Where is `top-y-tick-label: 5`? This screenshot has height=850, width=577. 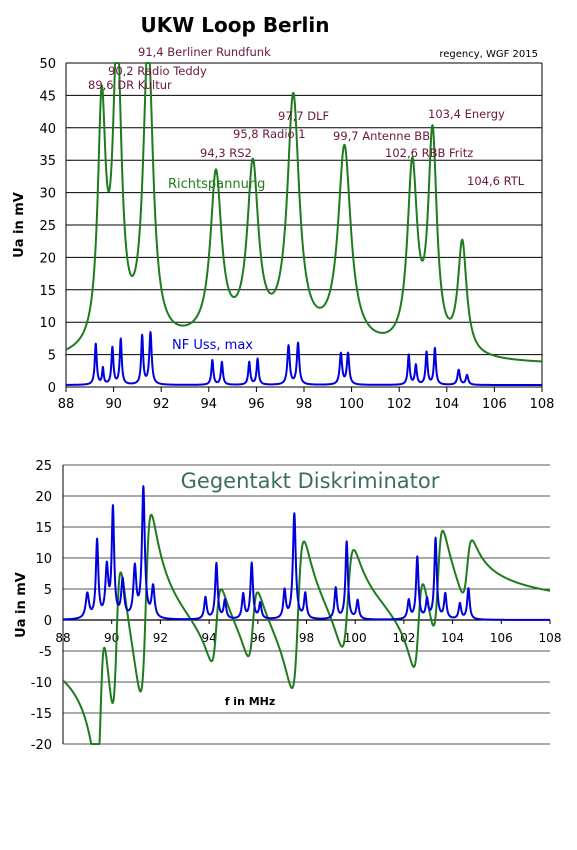 top-y-tick-label: 5 is located at coordinates (52, 356).